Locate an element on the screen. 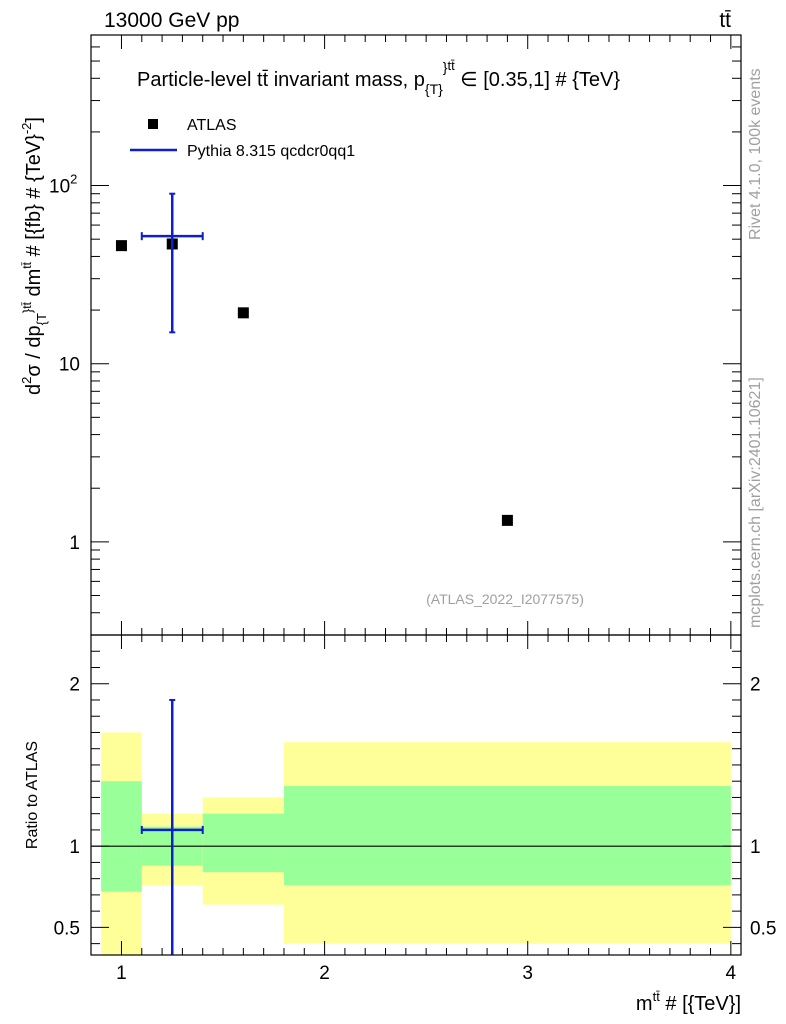  ratio-data-points is located at coordinates (172, 826).